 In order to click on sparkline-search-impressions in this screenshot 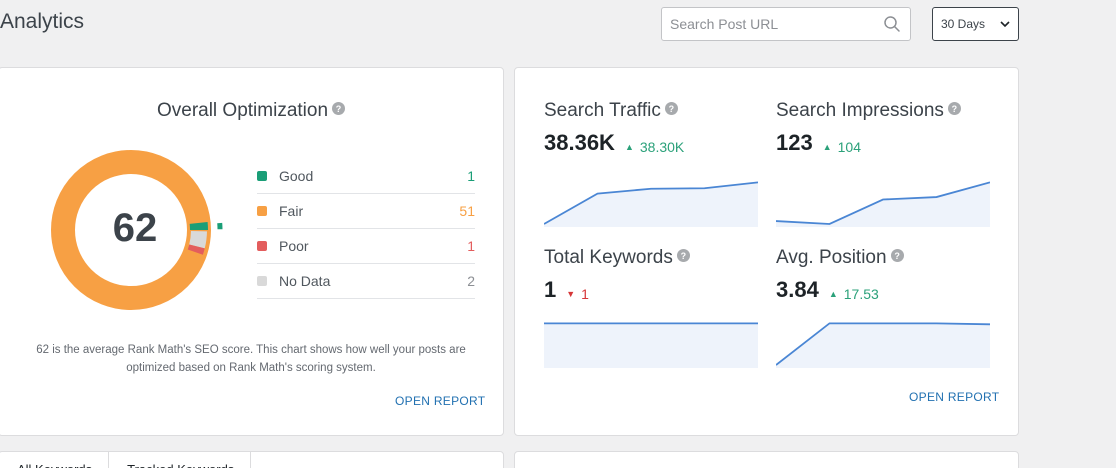, I will do `click(883, 204)`.